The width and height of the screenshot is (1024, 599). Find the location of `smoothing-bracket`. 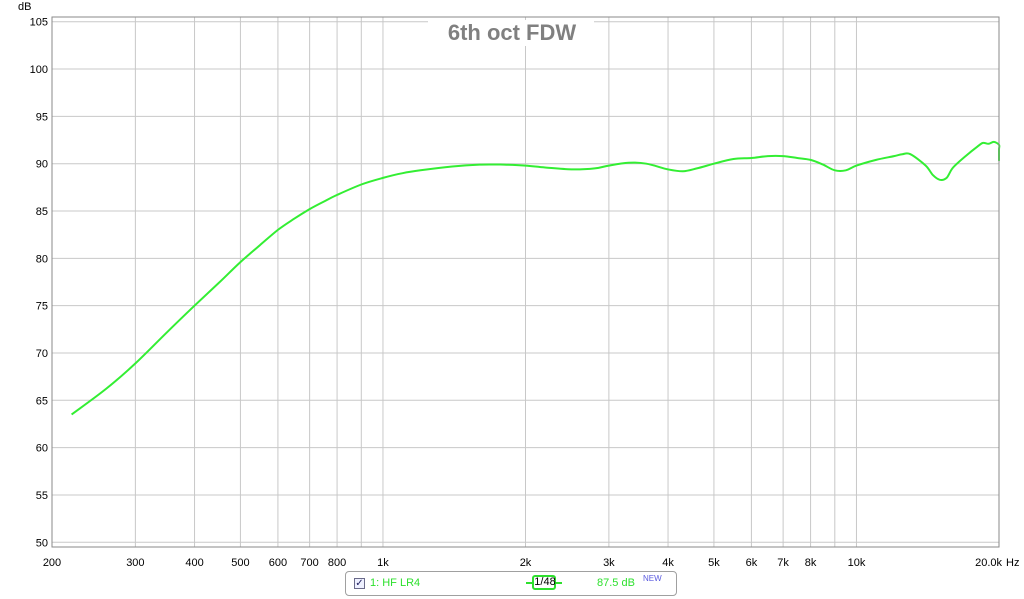

smoothing-bracket is located at coordinates (544, 582).